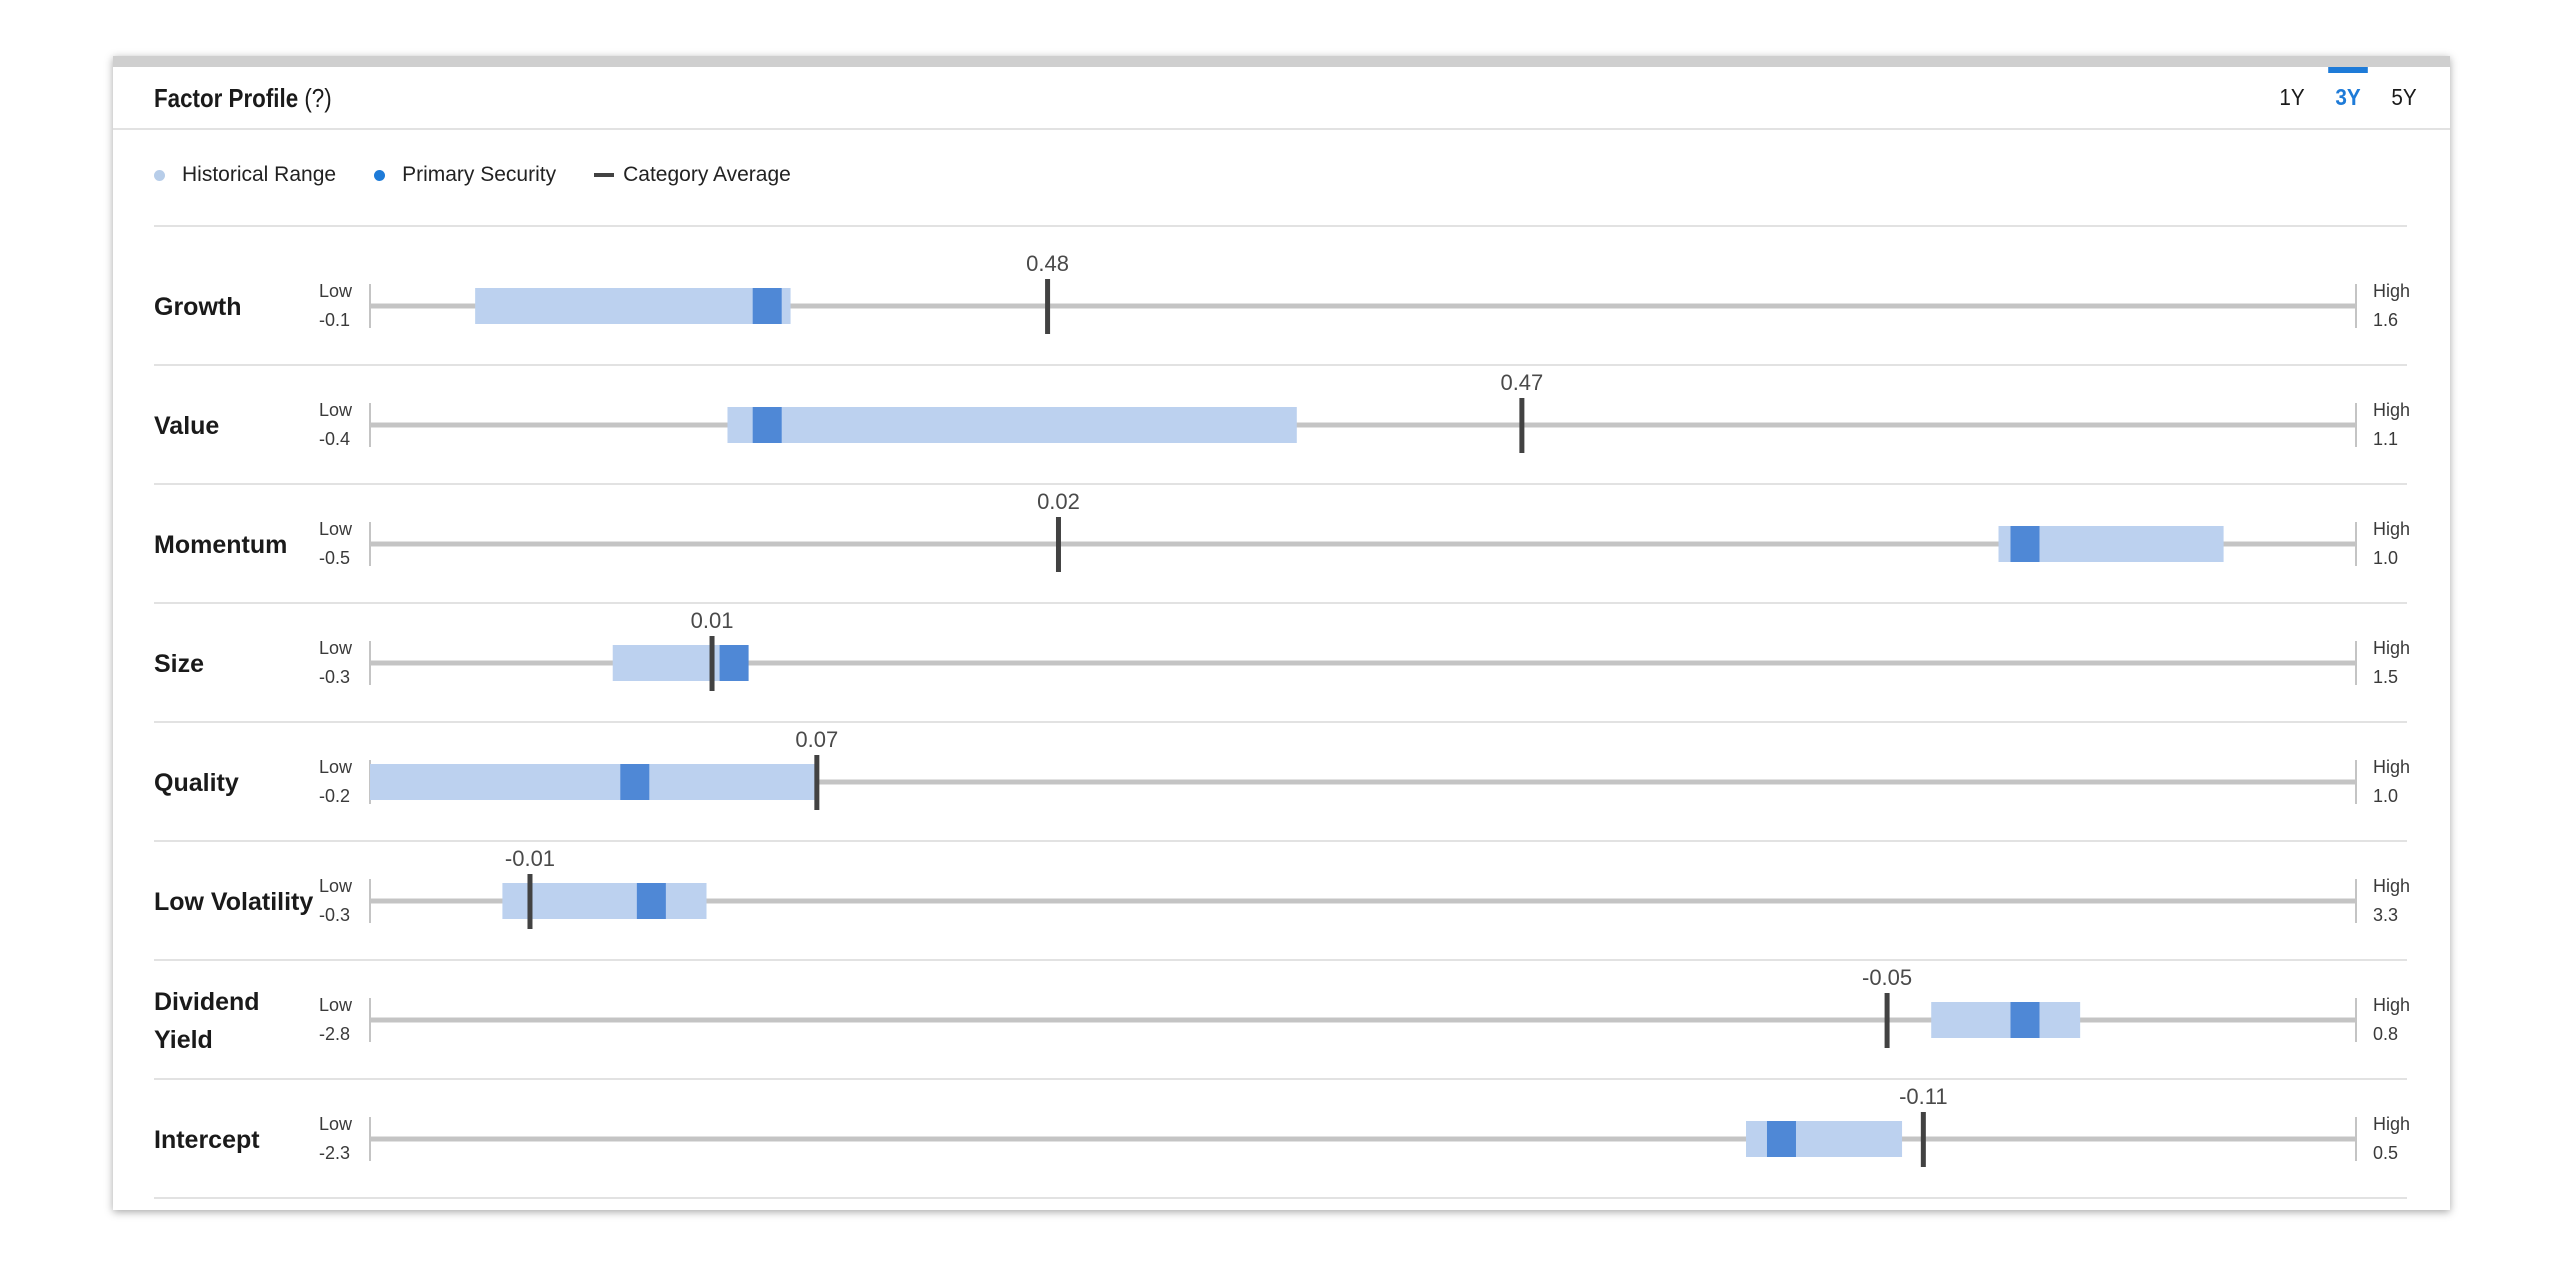 This screenshot has width=2560, height=1266. Describe the element at coordinates (1363, 901) in the screenshot. I see `track-low-volatility` at that location.